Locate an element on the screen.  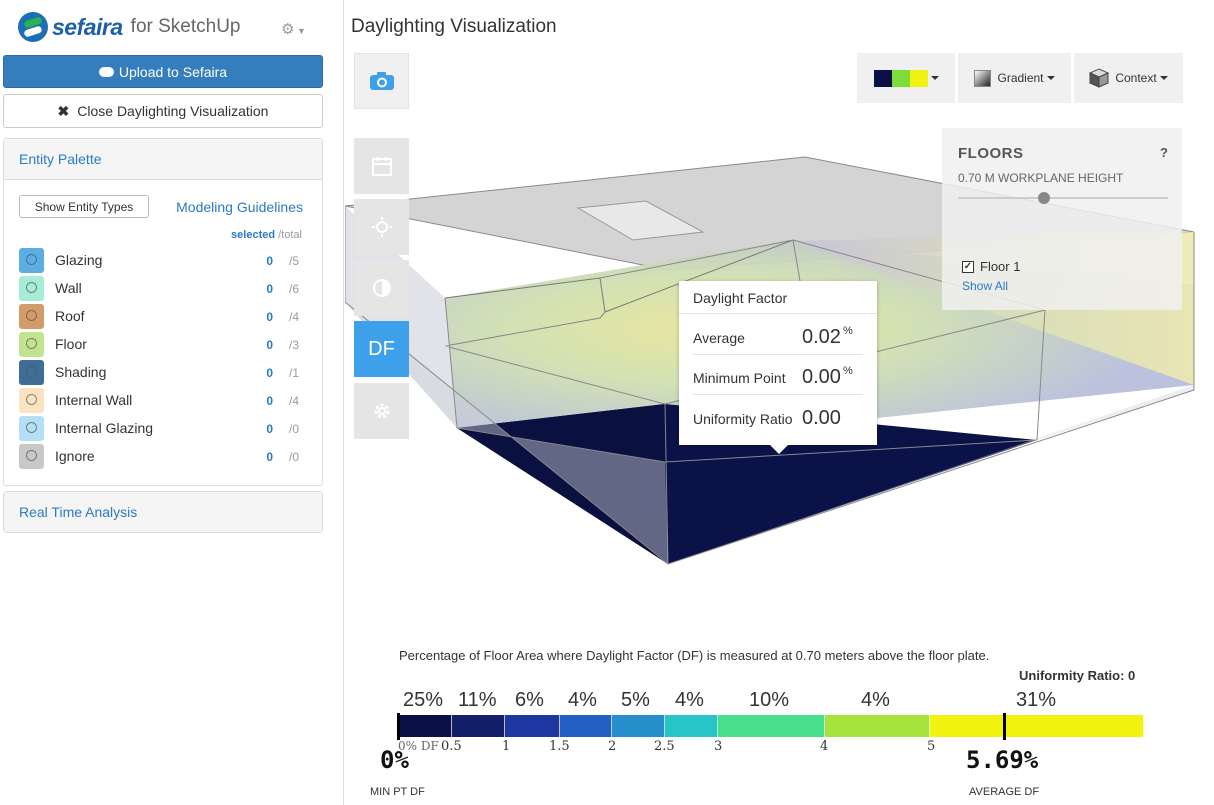
entity-label: Internal Glazing is located at coordinates (104, 428).